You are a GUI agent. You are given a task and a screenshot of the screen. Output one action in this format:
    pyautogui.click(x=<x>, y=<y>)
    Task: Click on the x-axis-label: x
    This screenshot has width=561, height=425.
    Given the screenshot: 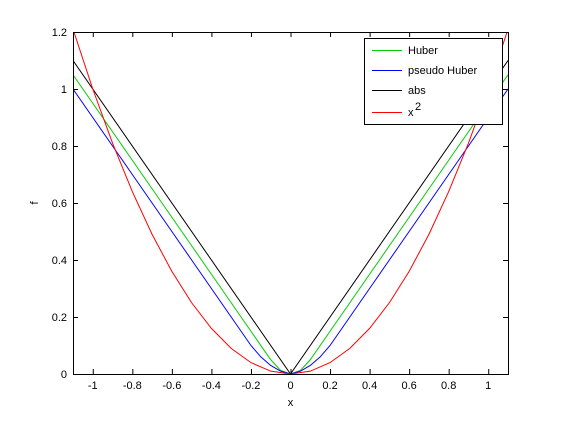 What is the action you would take?
    pyautogui.click(x=291, y=403)
    